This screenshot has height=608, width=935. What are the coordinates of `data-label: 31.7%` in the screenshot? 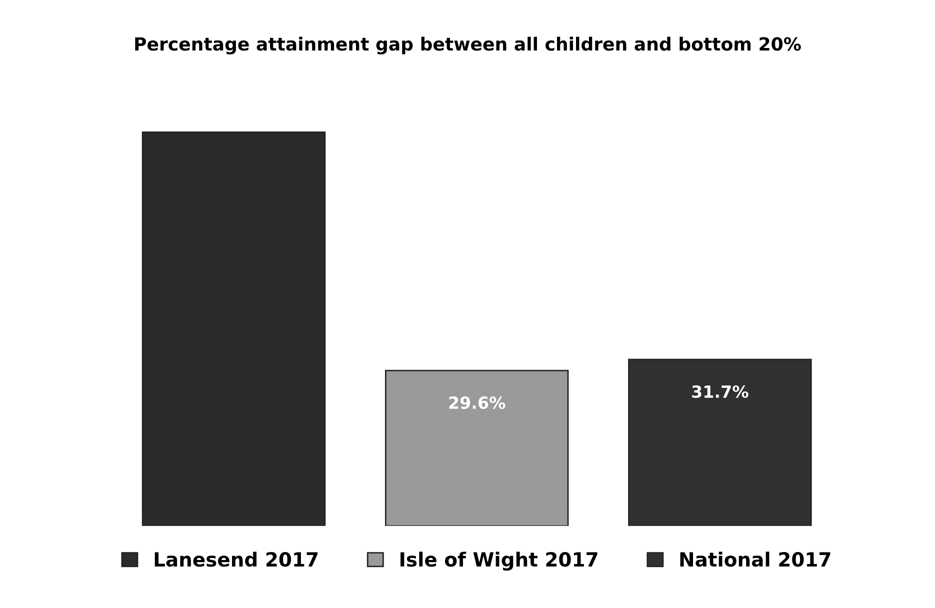 It's located at (720, 391).